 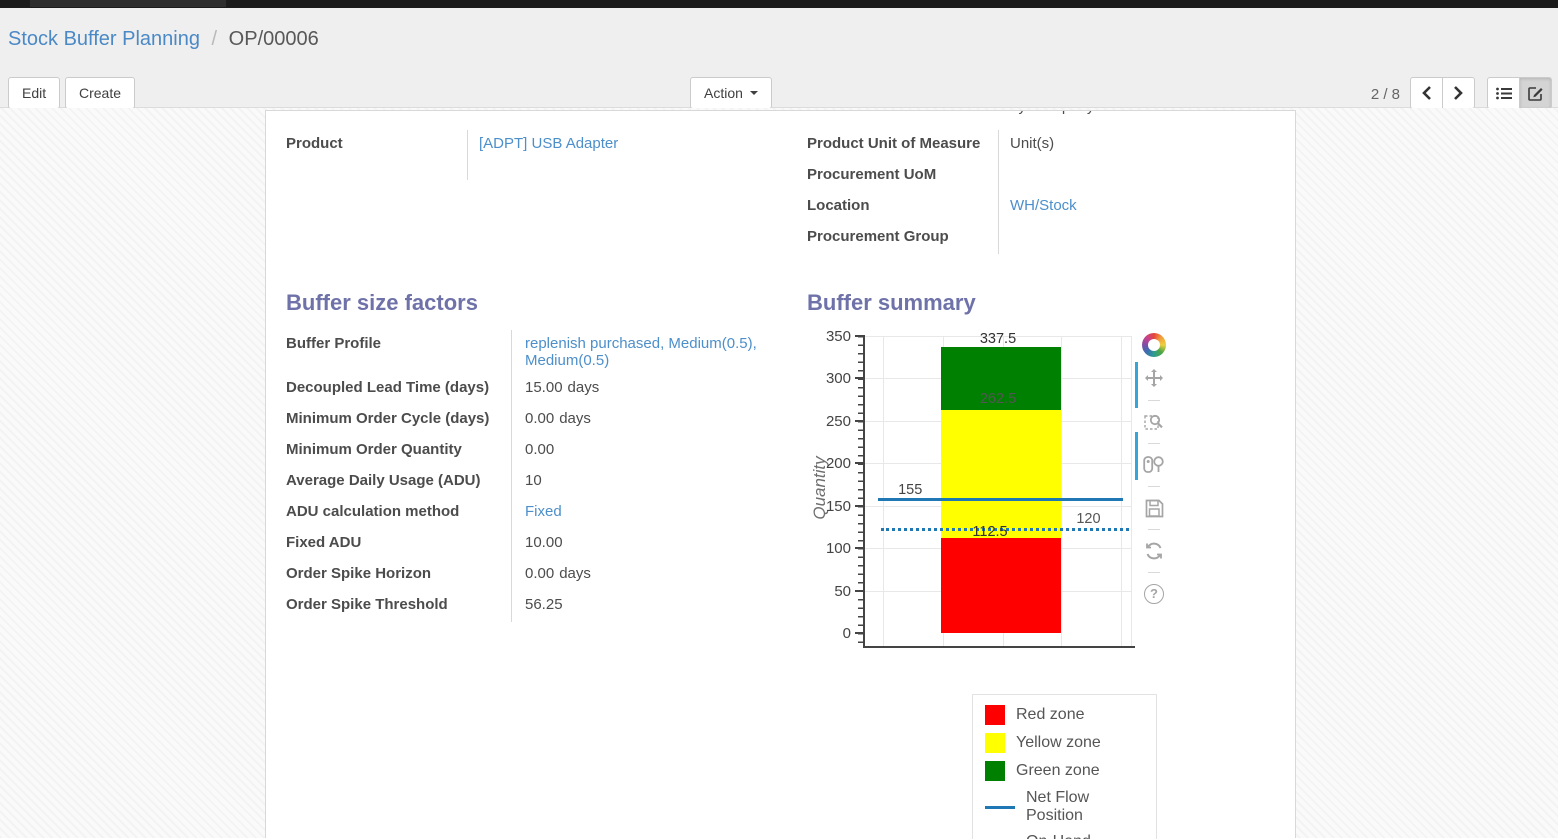 I want to click on pager-previous-button, so click(x=1426, y=93).